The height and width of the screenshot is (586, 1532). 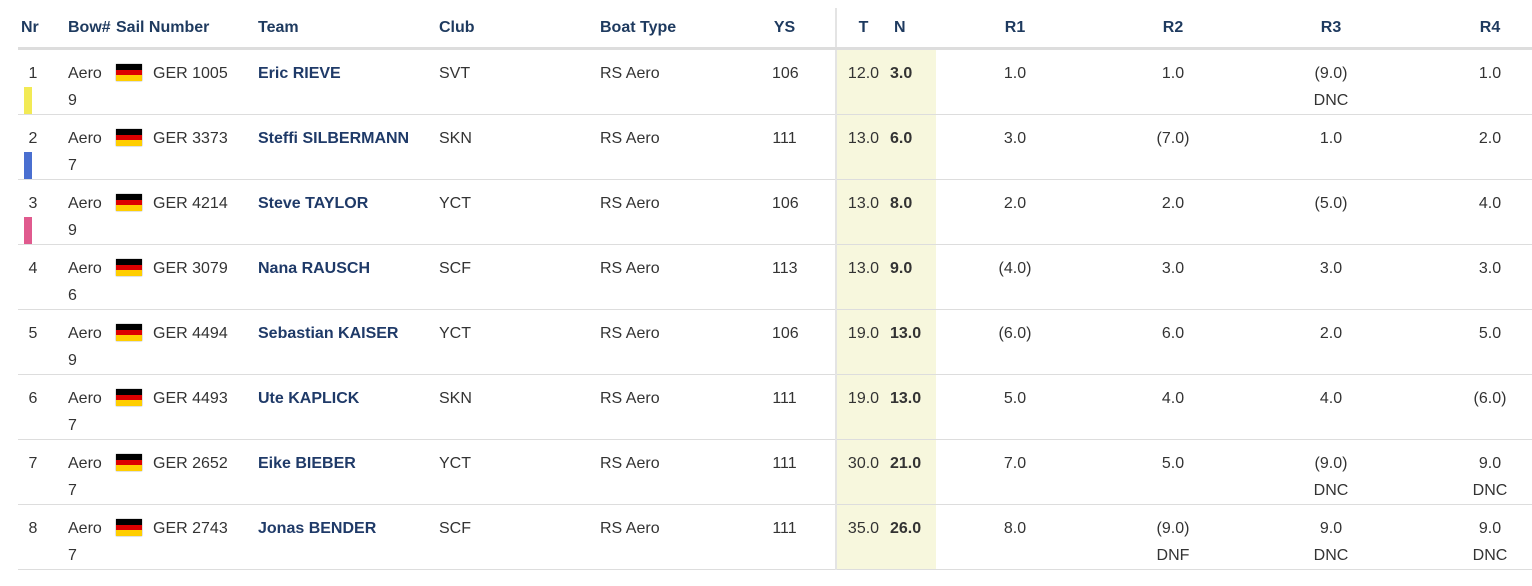 What do you see at coordinates (33, 528) in the screenshot?
I see `rank-number: 8` at bounding box center [33, 528].